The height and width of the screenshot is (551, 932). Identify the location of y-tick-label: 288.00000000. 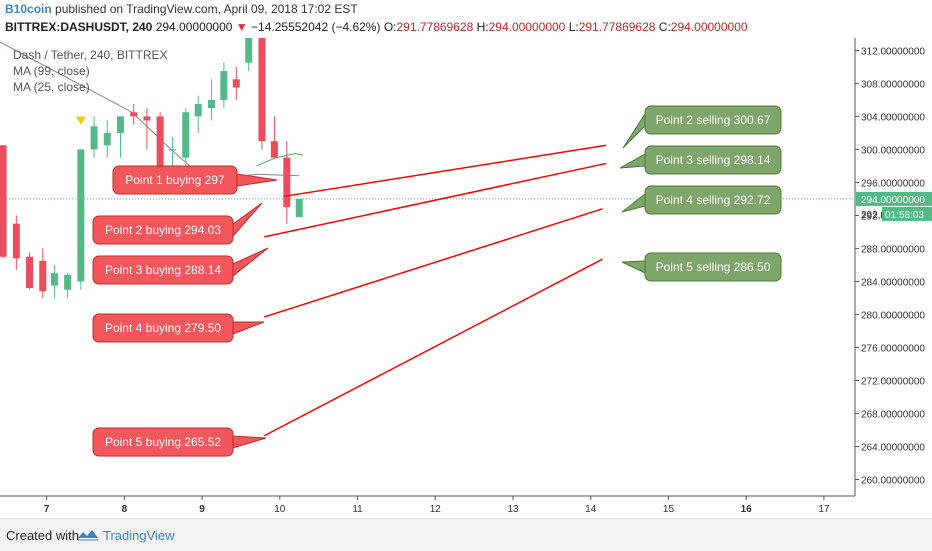
(893, 249).